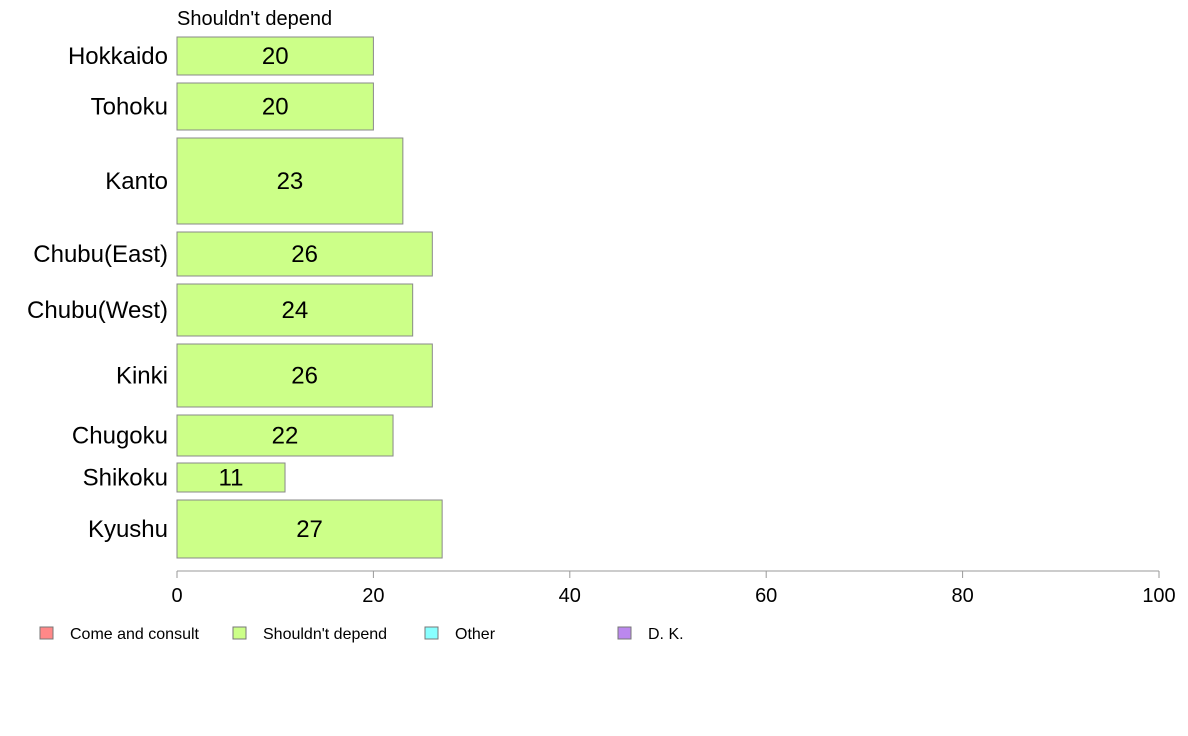 Image resolution: width=1188 pixels, height=736 pixels. Describe the element at coordinates (120, 436) in the screenshot. I see `category-label-chugoku: Chugoku` at that location.